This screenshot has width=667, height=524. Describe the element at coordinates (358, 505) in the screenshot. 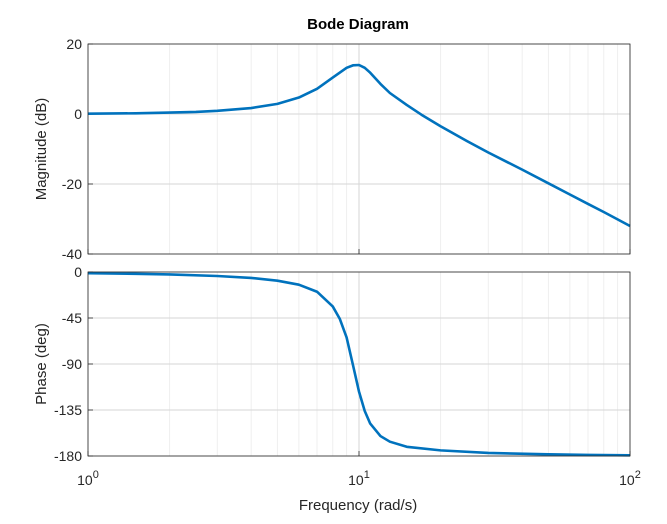

I see `x-axis-label: Frequency (rad/s)` at that location.